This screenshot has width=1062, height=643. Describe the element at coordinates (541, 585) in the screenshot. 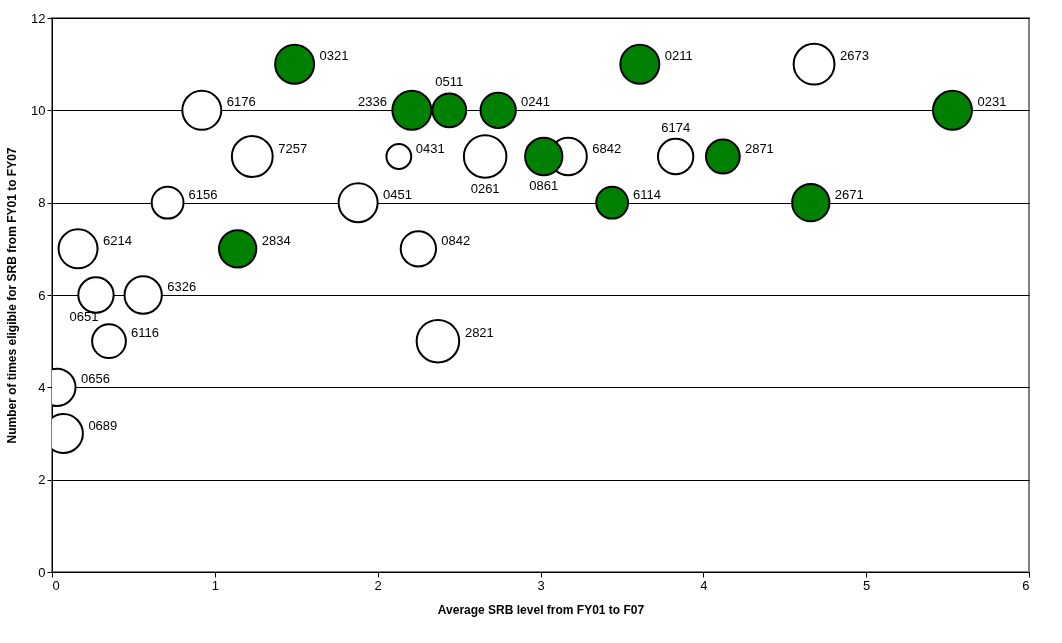

I see `x-tick-label: 3` at that location.